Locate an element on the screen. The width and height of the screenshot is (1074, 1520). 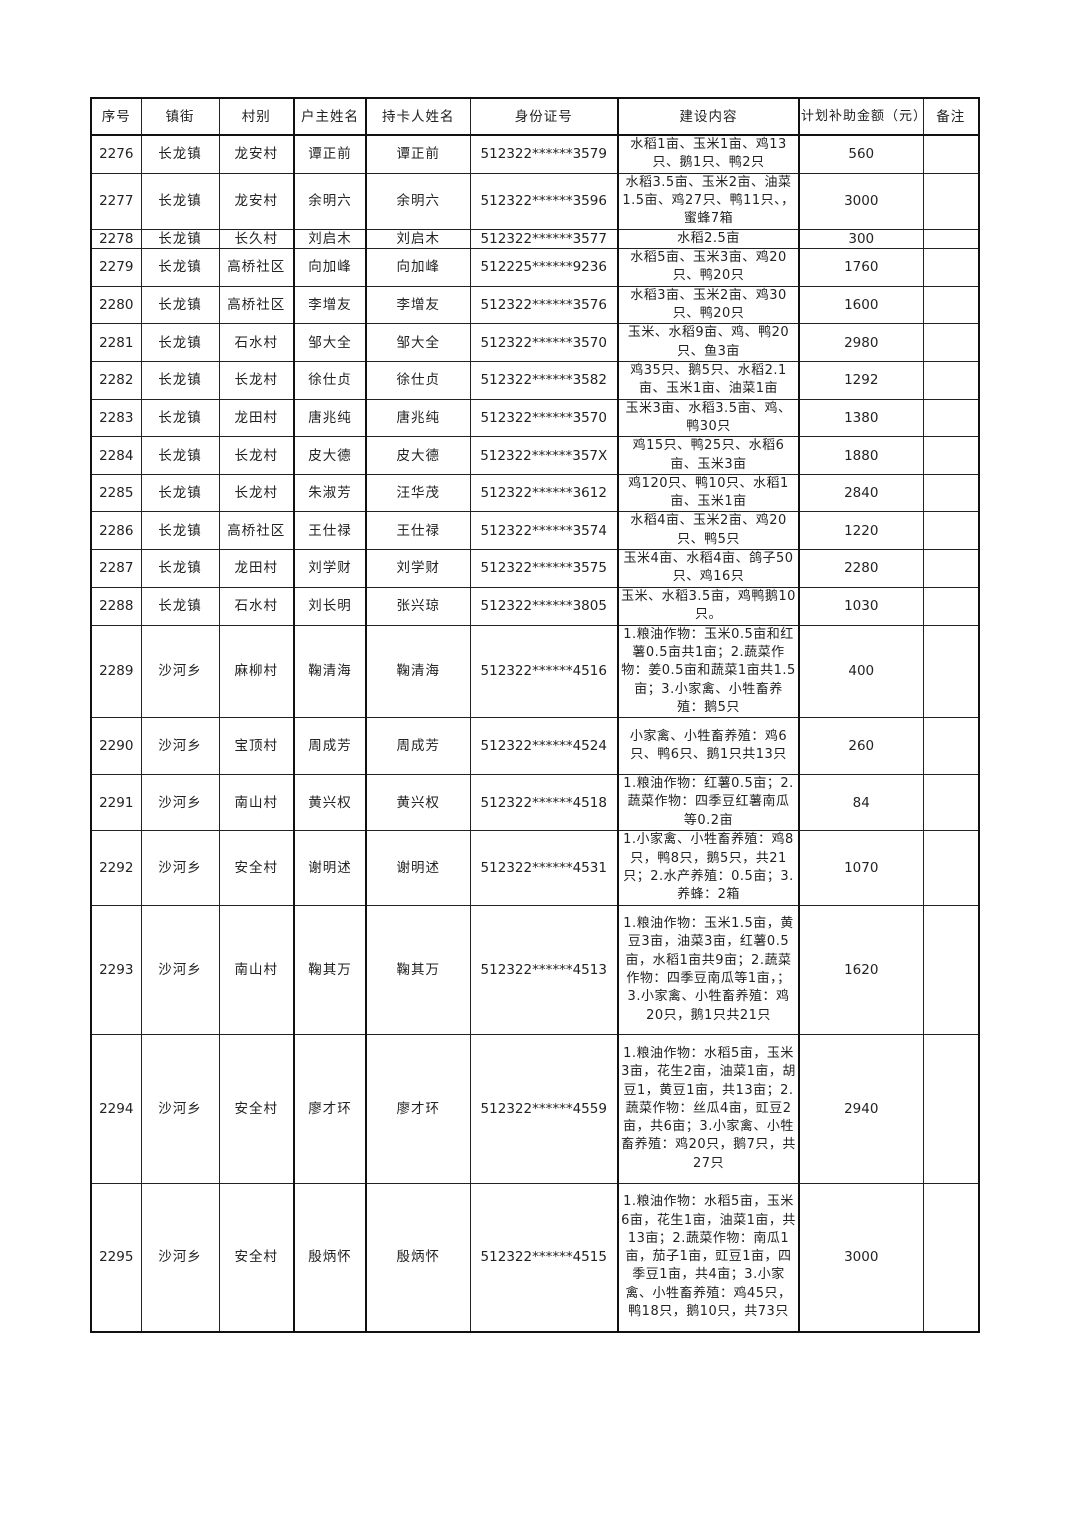
col-id-number-cell: 512322******3570 is located at coordinates (544, 343).